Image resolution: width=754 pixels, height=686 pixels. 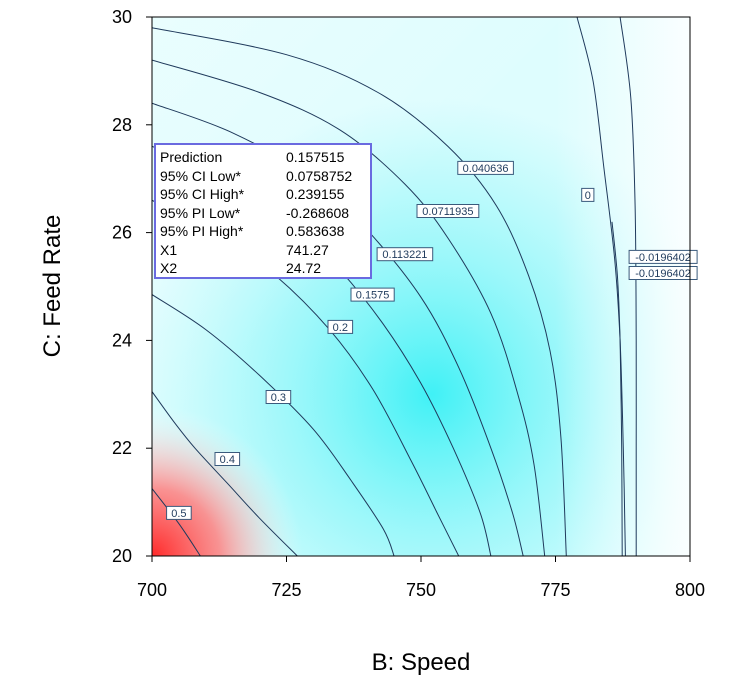 I want to click on x-tick-label-2: 750, so click(x=421, y=590).